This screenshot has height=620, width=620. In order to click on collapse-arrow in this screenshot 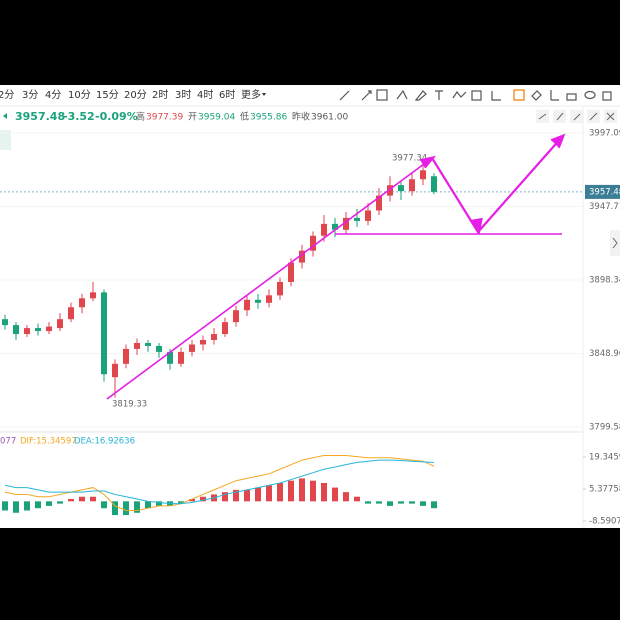, I will do `click(5, 116)`.